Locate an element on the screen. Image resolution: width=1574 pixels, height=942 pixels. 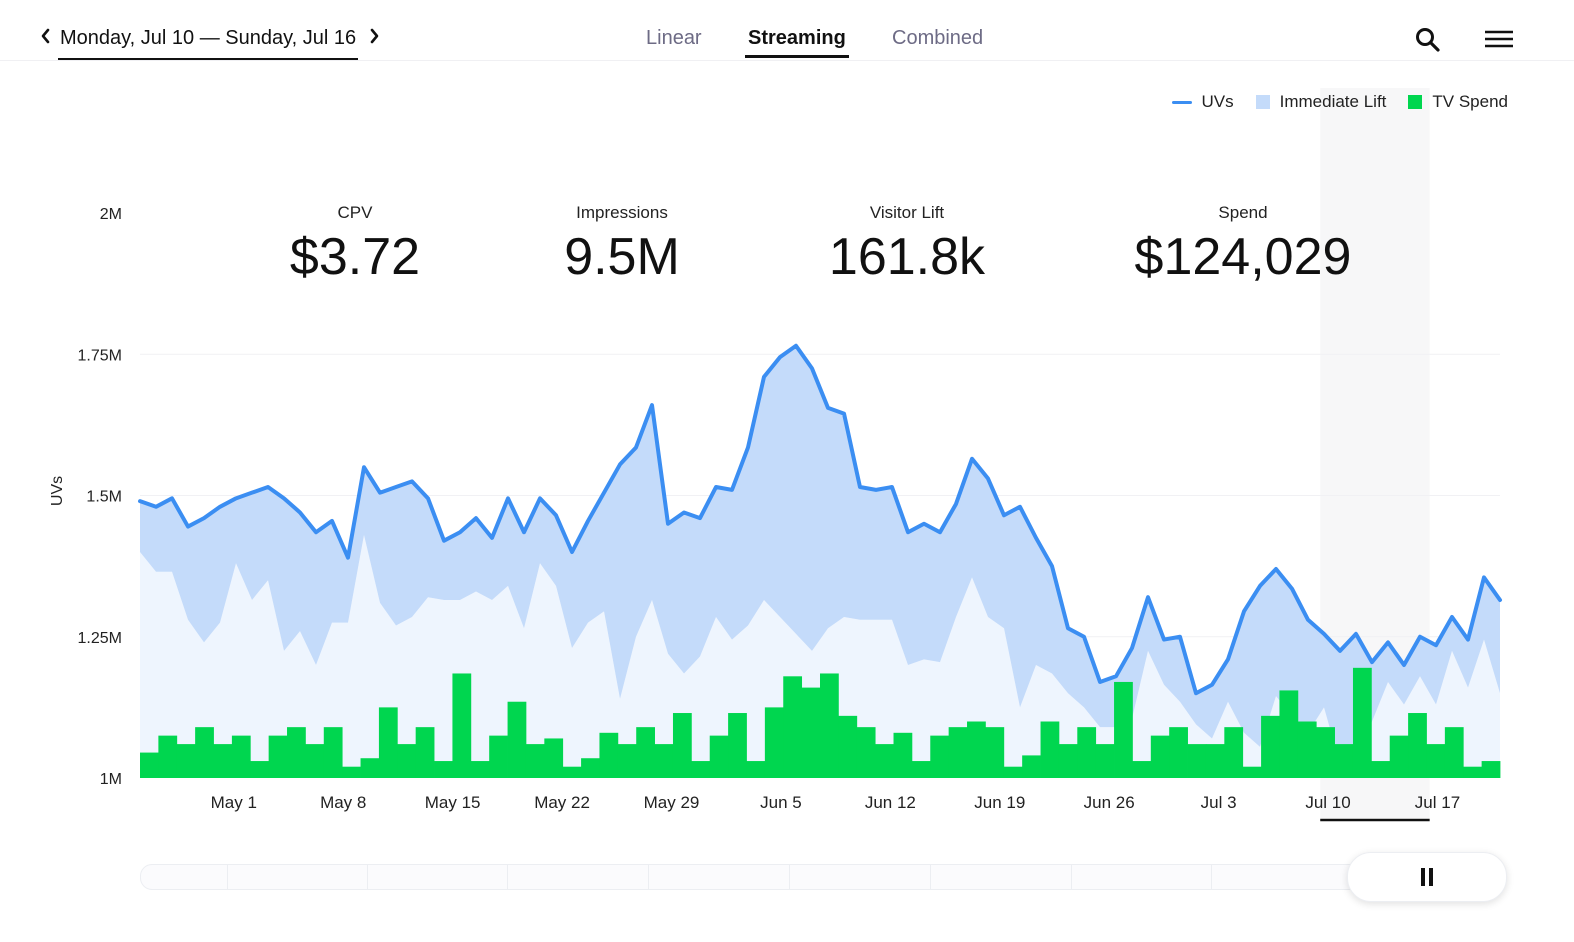
kpi-label: Spend is located at coordinates (1243, 212).